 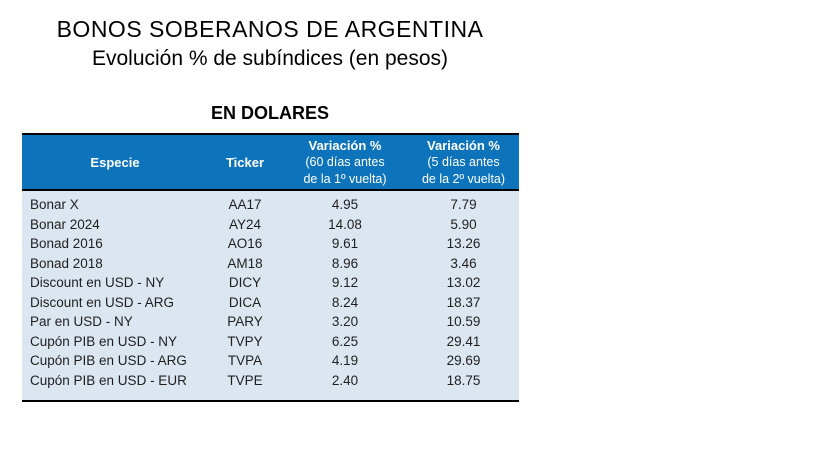 I want to click on table-row: Bonar X AA17 4.95 7.79, so click(x=270, y=205).